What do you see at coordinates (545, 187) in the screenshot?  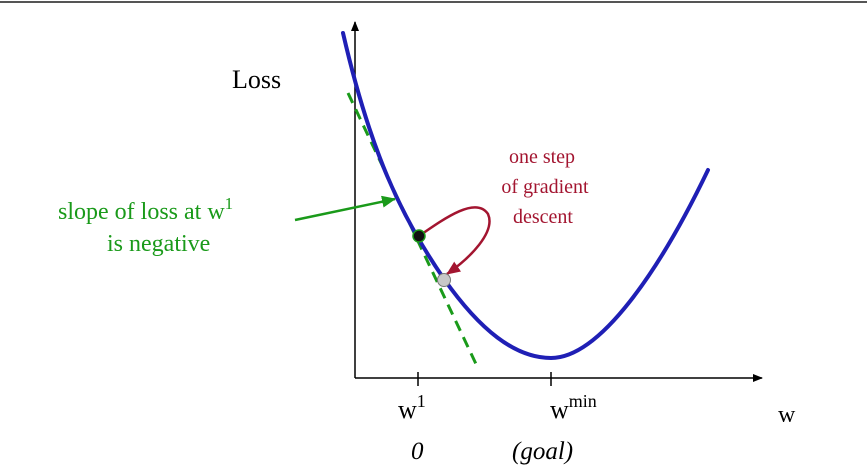 I see `step-annotation-line2: of gradient` at bounding box center [545, 187].